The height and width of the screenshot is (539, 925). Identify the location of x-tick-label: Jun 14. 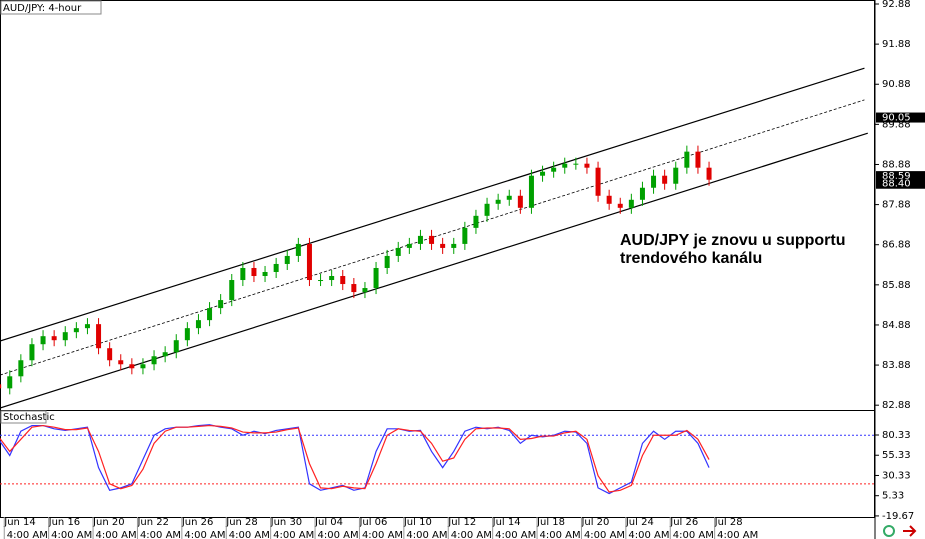
(19, 522).